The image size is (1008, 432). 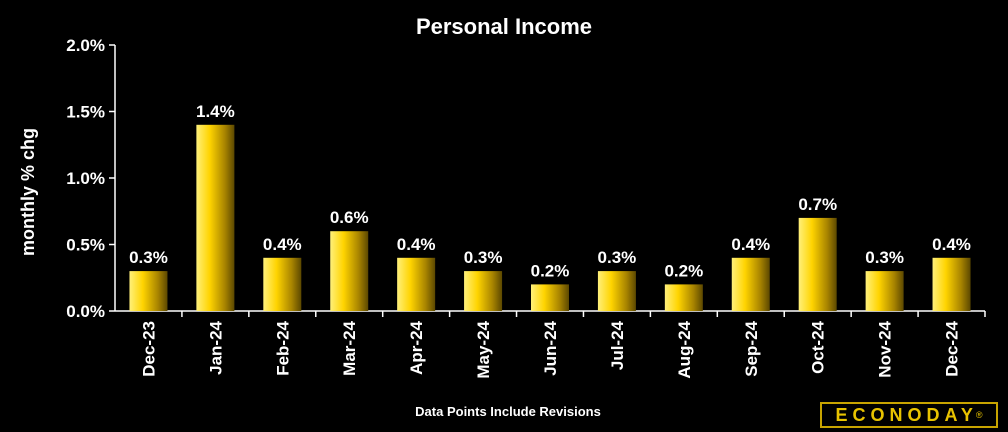 I want to click on x-tick-label: Sep-24, so click(x=751, y=348).